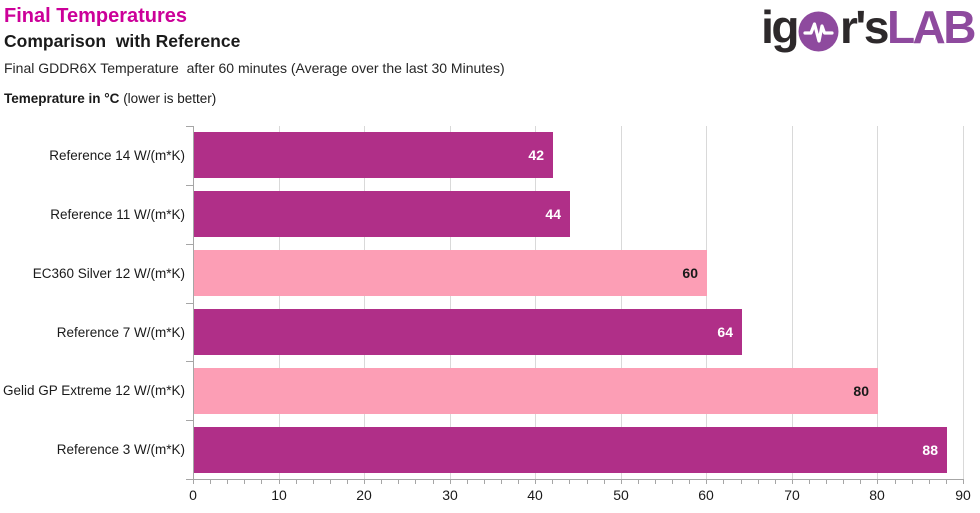 The image size is (980, 513). What do you see at coordinates (930, 450) in the screenshot?
I see `bar-value-label: 88` at bounding box center [930, 450].